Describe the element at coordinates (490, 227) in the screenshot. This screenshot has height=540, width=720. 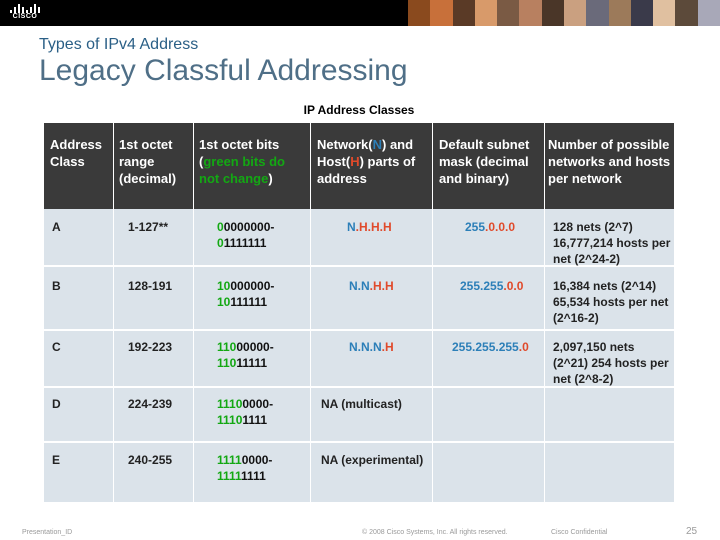
I see `row-a-mask: 255.0.0.0` at that location.